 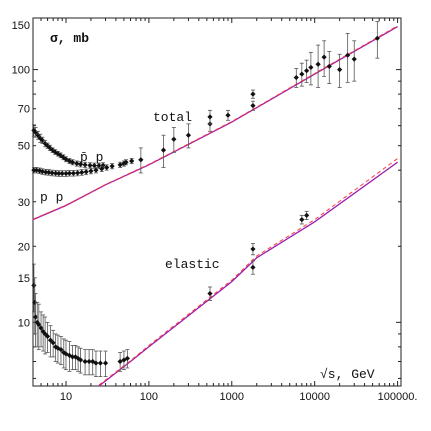 What do you see at coordinates (192, 264) in the screenshot?
I see `annotation-elastic: elastic` at bounding box center [192, 264].